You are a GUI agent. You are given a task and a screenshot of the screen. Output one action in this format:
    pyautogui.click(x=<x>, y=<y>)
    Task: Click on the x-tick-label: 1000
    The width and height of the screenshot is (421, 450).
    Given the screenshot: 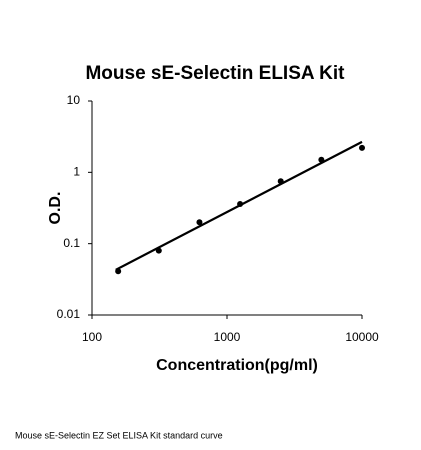 What is the action you would take?
    pyautogui.click(x=227, y=337)
    